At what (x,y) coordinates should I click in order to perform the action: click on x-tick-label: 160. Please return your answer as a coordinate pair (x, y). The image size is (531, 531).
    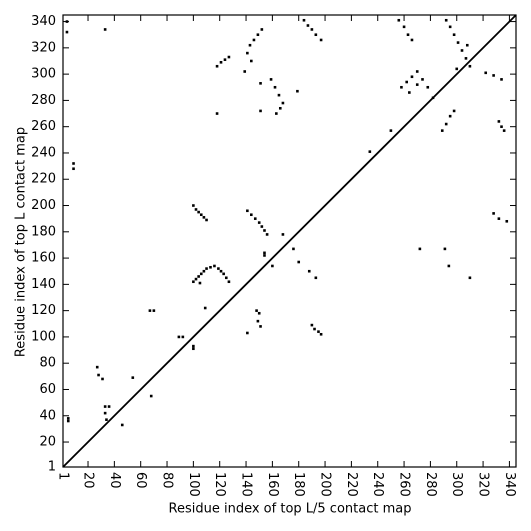
    Looking at the image, I should click on (272, 484).